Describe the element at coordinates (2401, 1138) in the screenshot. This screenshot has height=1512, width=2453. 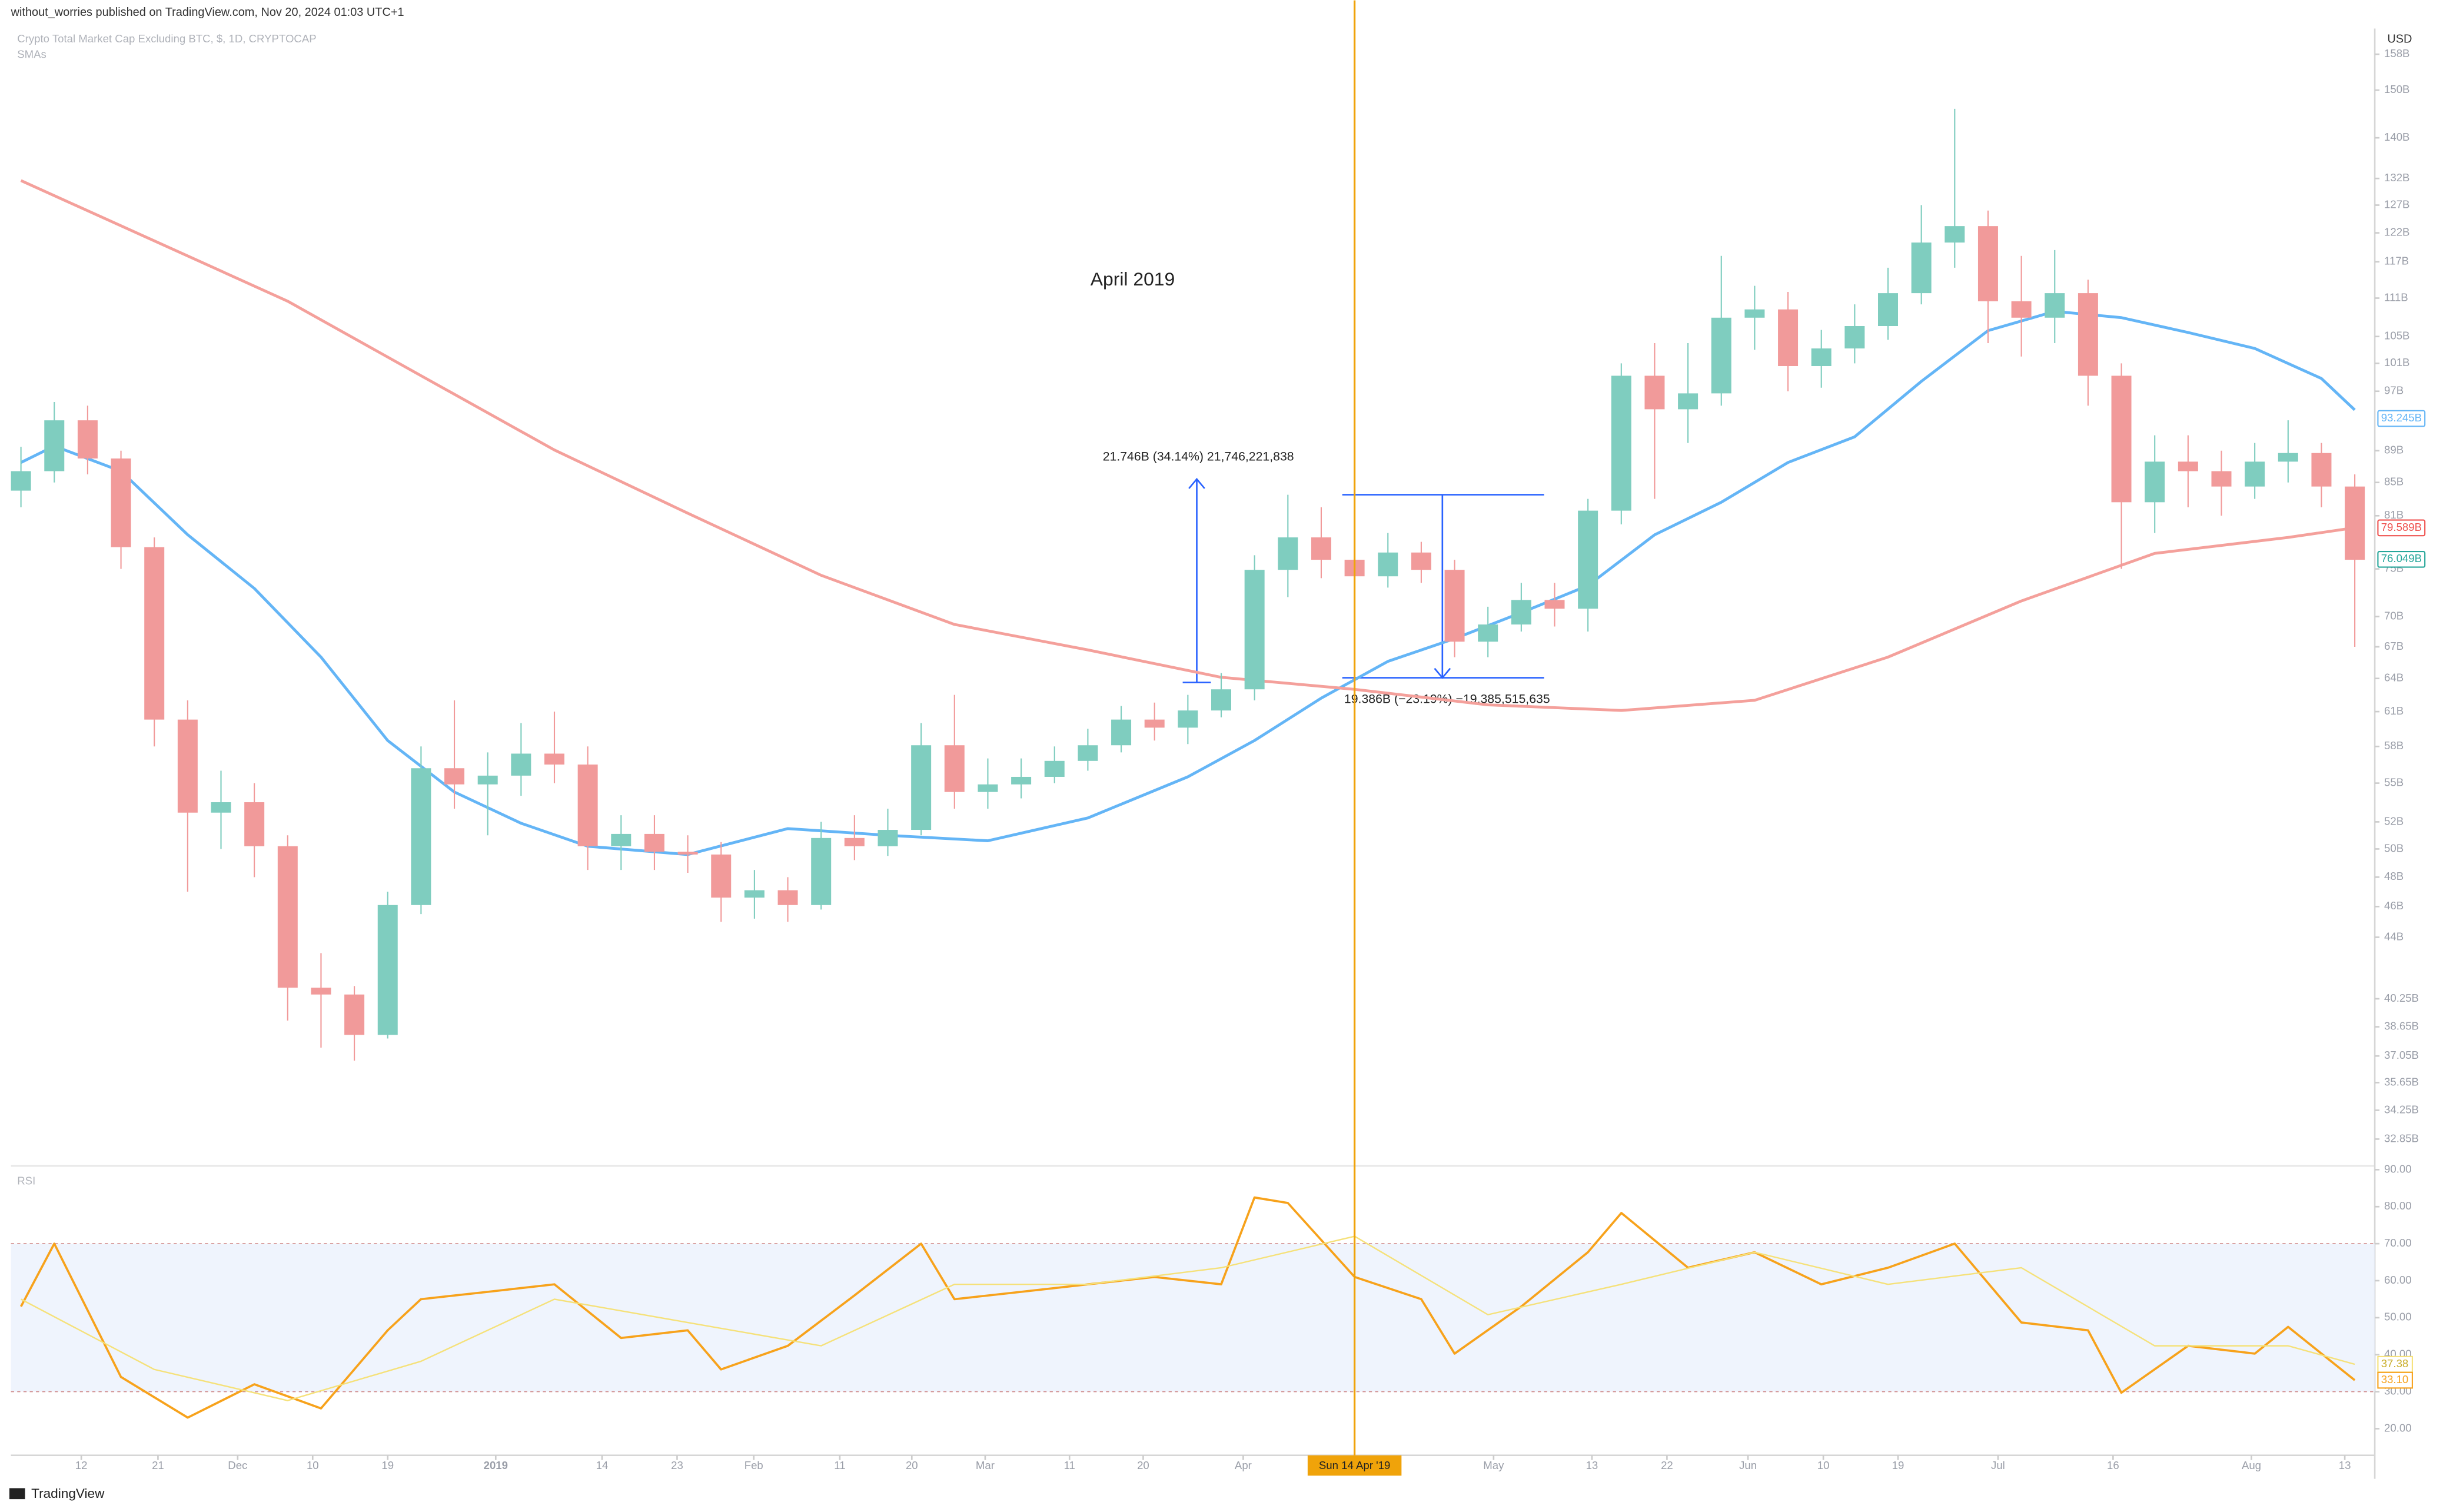
I see `y-tick-label: 32.85B` at that location.